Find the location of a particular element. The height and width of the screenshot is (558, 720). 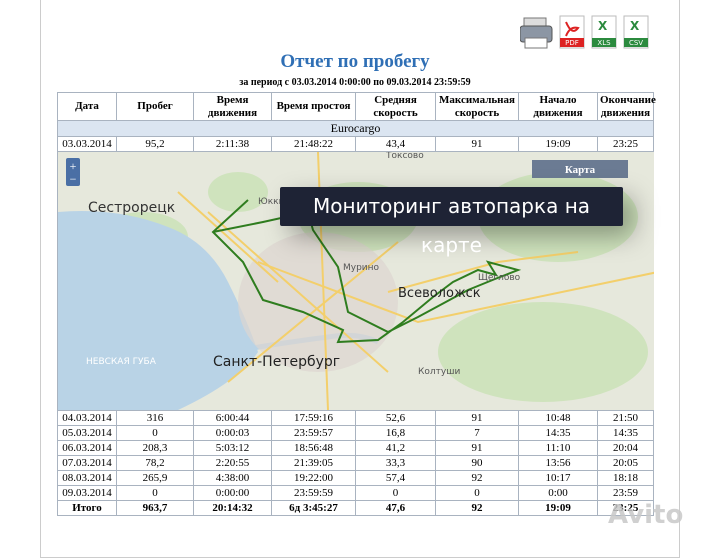

header-cell: Время движения is located at coordinates (232, 106).